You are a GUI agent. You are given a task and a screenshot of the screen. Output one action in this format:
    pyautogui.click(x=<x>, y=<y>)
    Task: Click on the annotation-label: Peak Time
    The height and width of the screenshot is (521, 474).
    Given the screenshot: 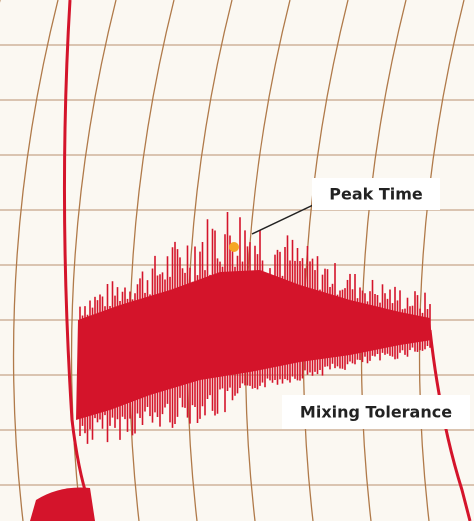 What is the action you would take?
    pyautogui.click(x=376, y=194)
    